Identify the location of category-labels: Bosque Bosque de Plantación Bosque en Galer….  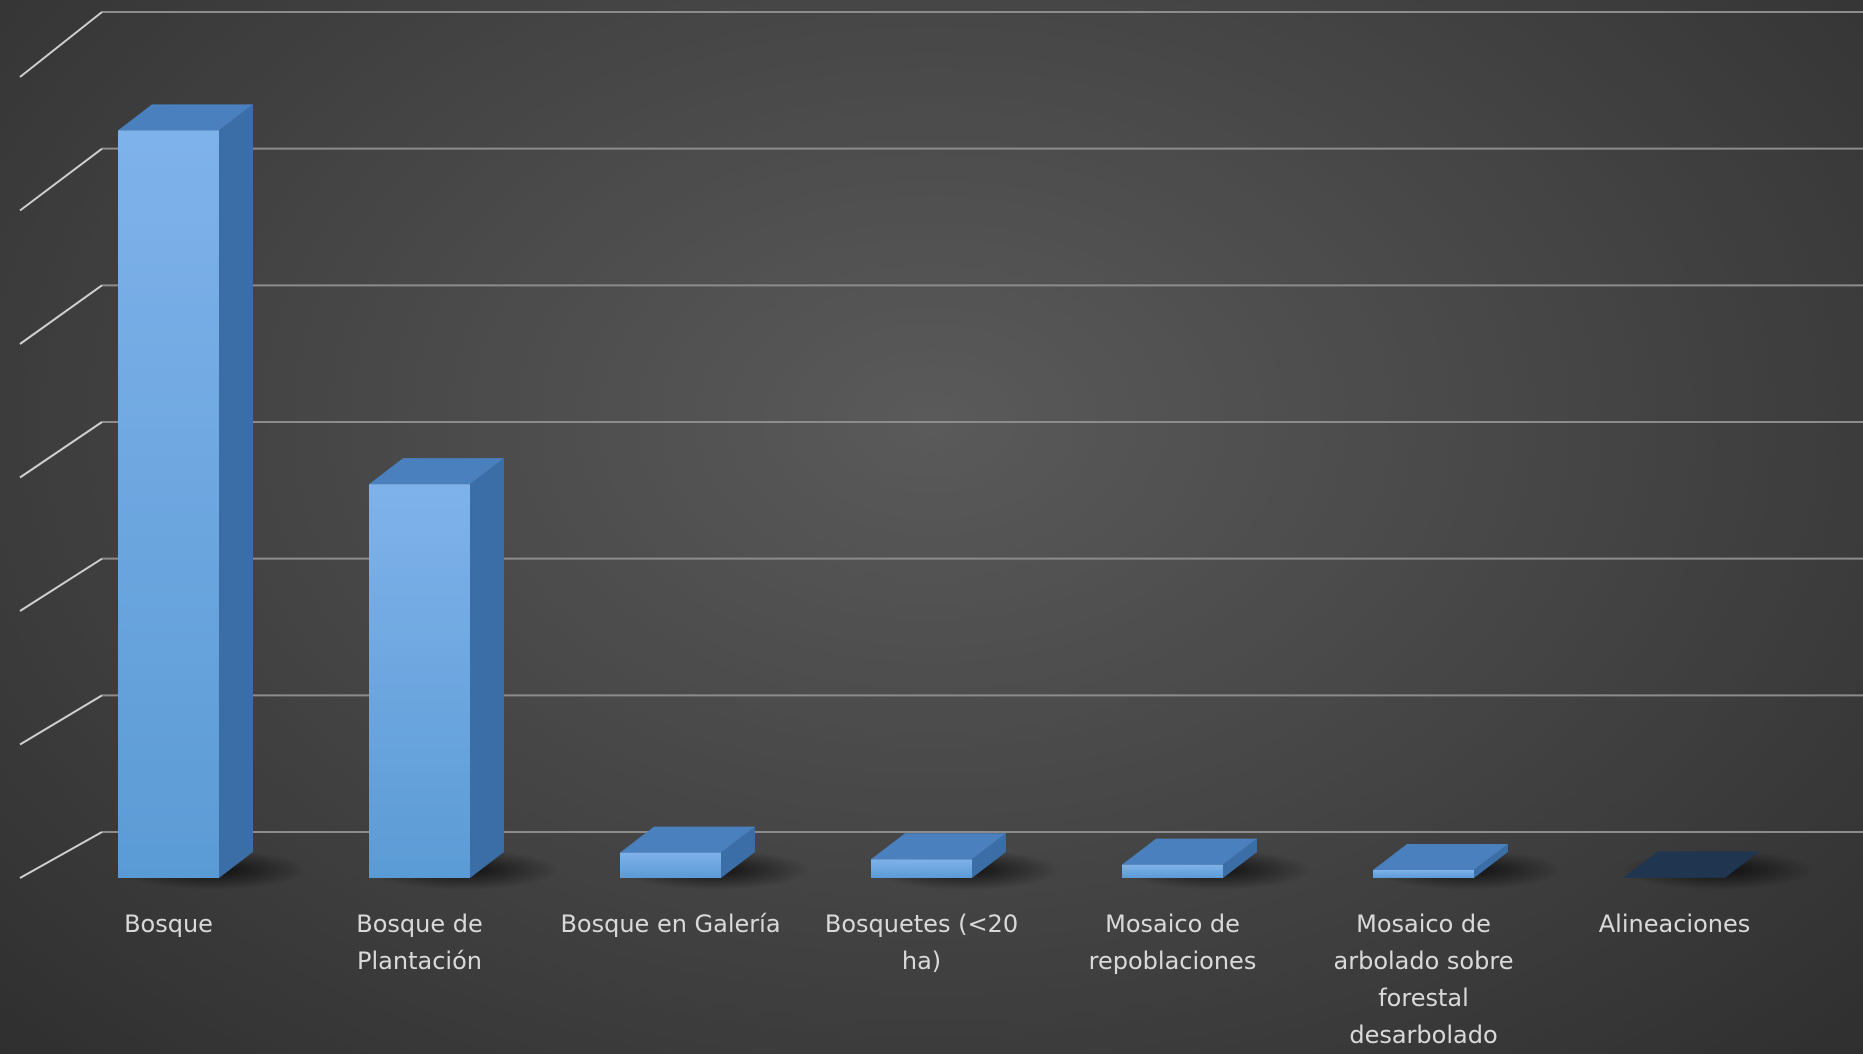
(937, 979).